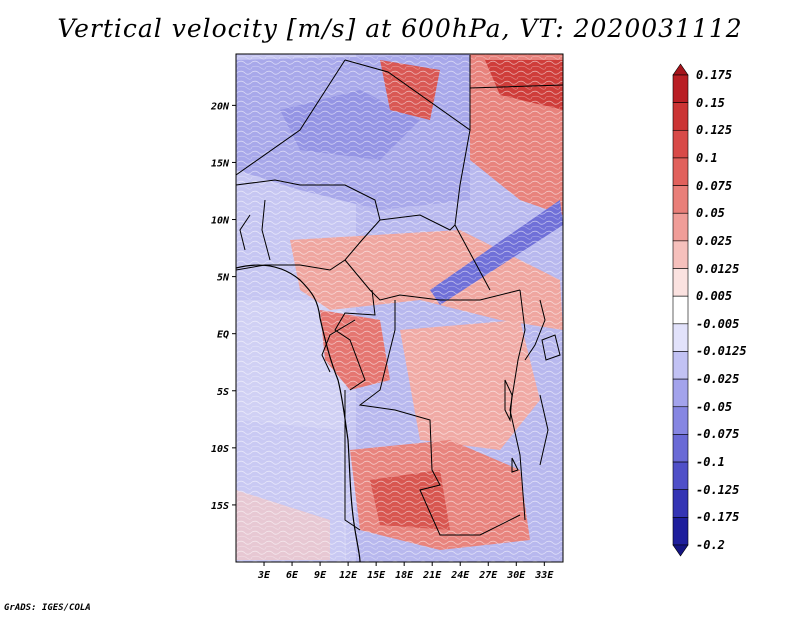  Describe the element at coordinates (320, 575) in the screenshot. I see `lon-tick-label: 9E` at that location.